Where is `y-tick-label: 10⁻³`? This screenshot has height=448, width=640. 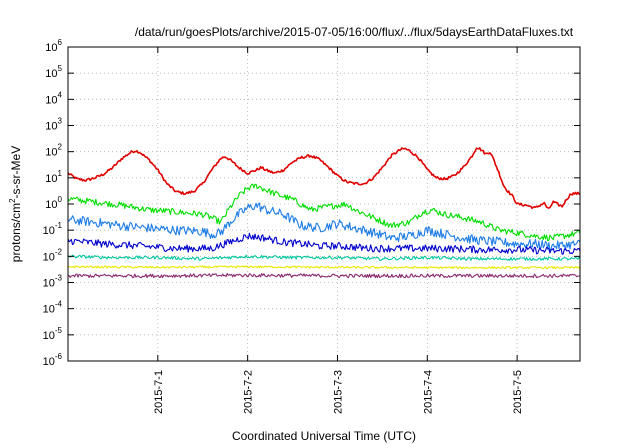 y-tick-label: 10⁻³ is located at coordinates (53, 282).